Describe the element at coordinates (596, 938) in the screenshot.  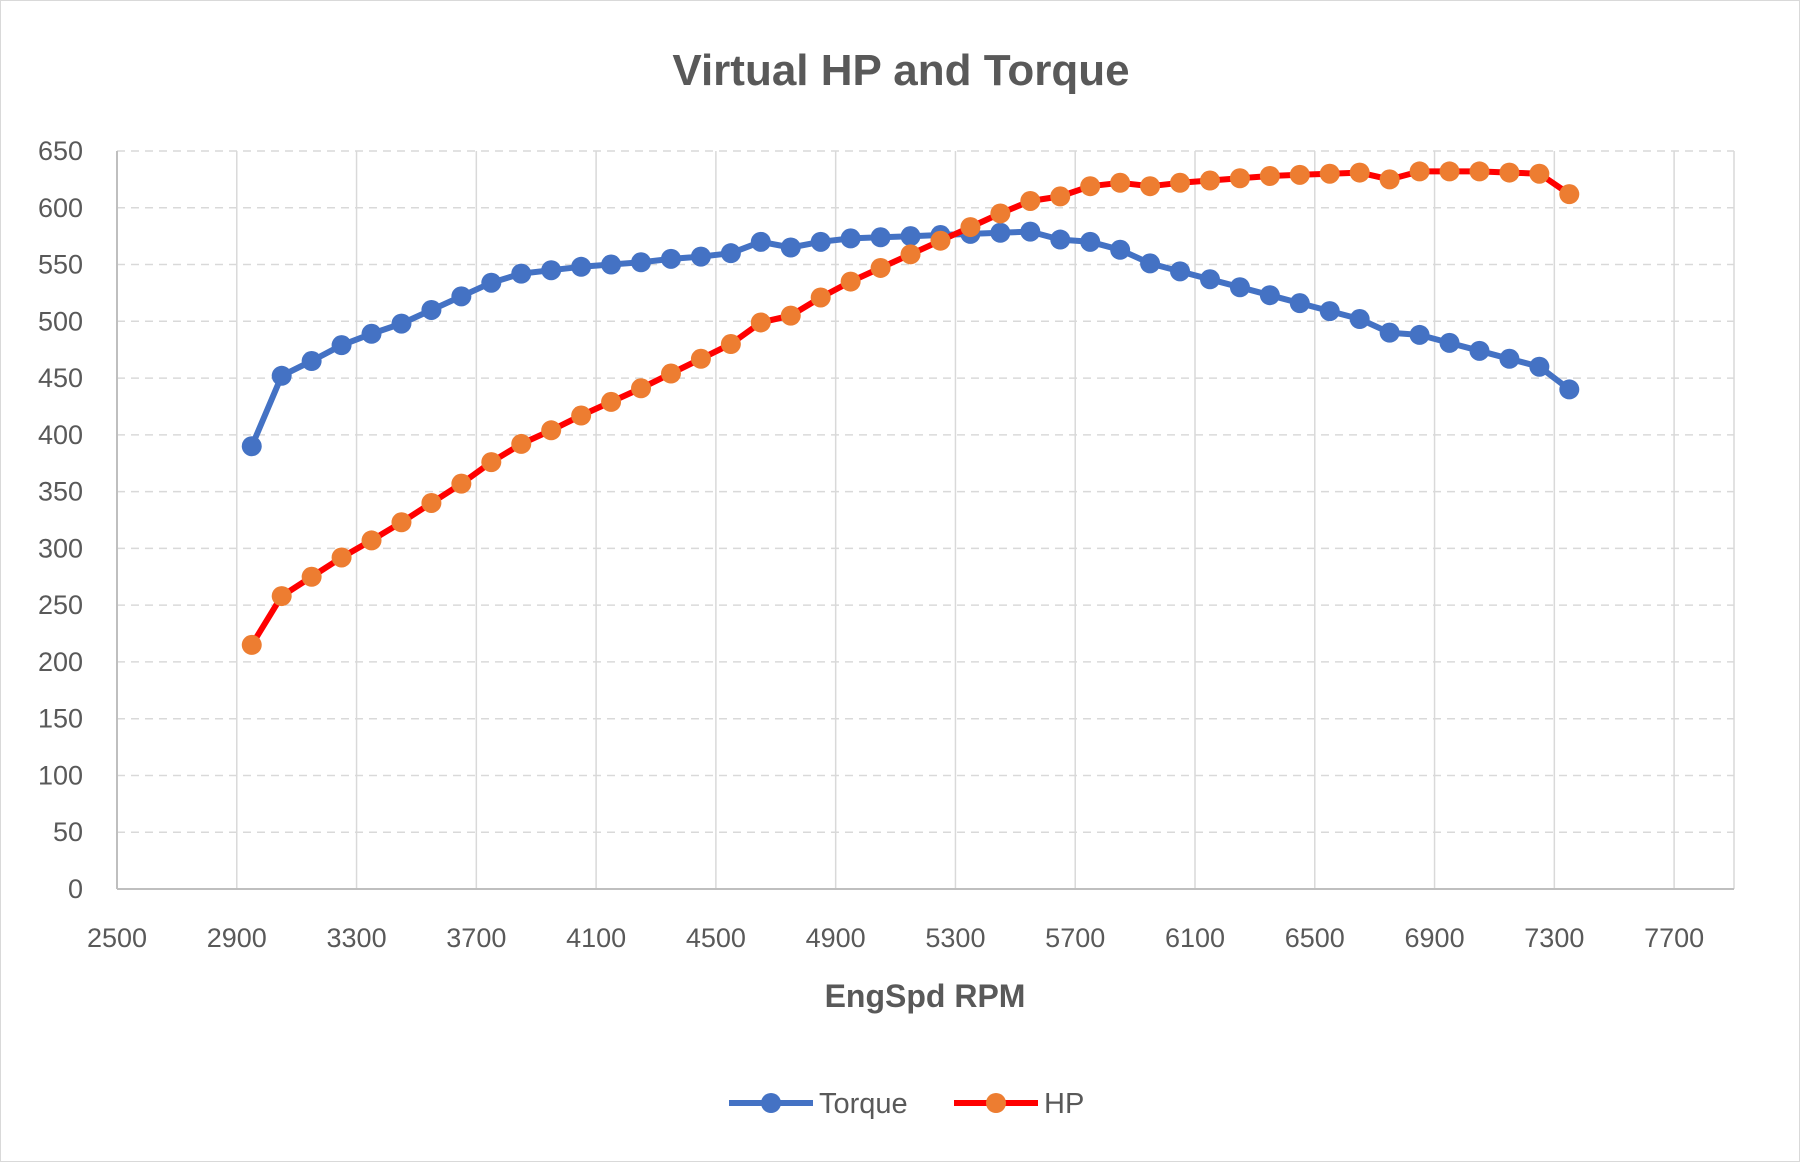
I see `x-tick-label: 4100` at that location.